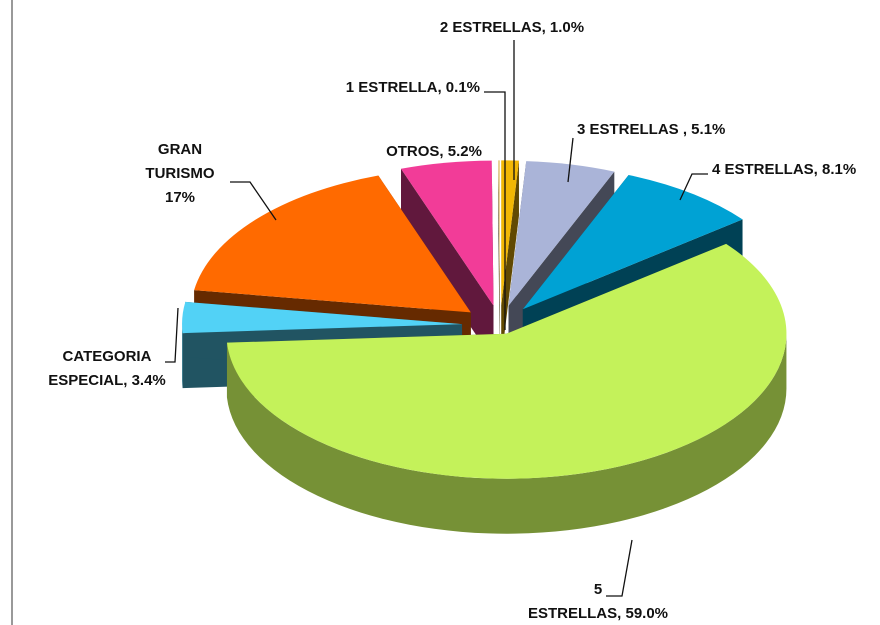 This screenshot has width=880, height=625. What do you see at coordinates (598, 613) in the screenshot?
I see `data-label: ESTRELLAS, 59.0%` at bounding box center [598, 613].